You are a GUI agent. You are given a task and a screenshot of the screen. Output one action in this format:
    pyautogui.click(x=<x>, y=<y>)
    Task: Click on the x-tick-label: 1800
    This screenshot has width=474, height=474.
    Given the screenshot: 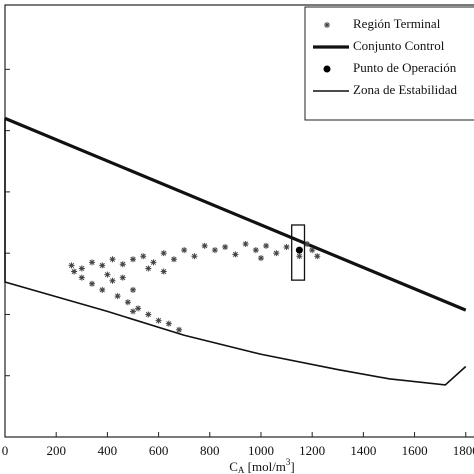 What is the action you would take?
    pyautogui.click(x=463, y=450)
    